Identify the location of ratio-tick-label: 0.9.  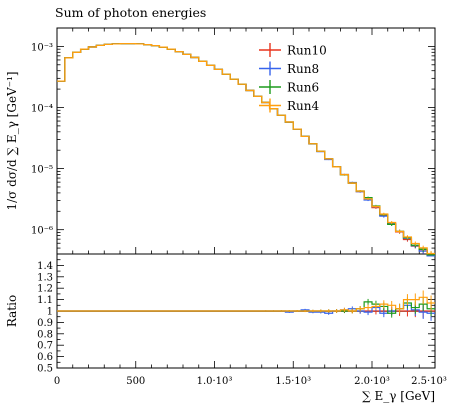
(45, 323).